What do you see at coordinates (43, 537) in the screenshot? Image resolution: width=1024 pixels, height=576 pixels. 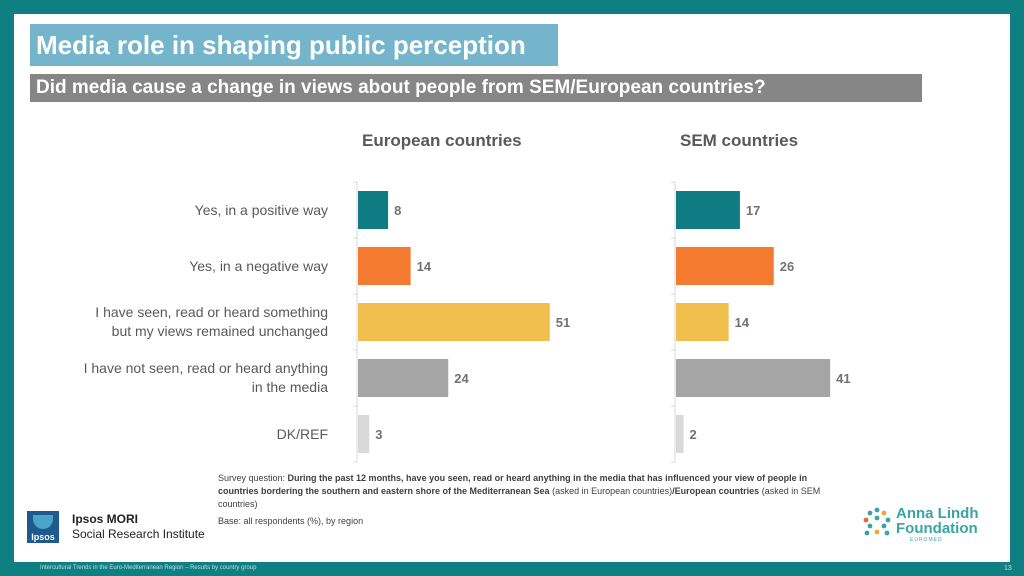 I see `ipsos-logo-text: Ipsos` at bounding box center [43, 537].